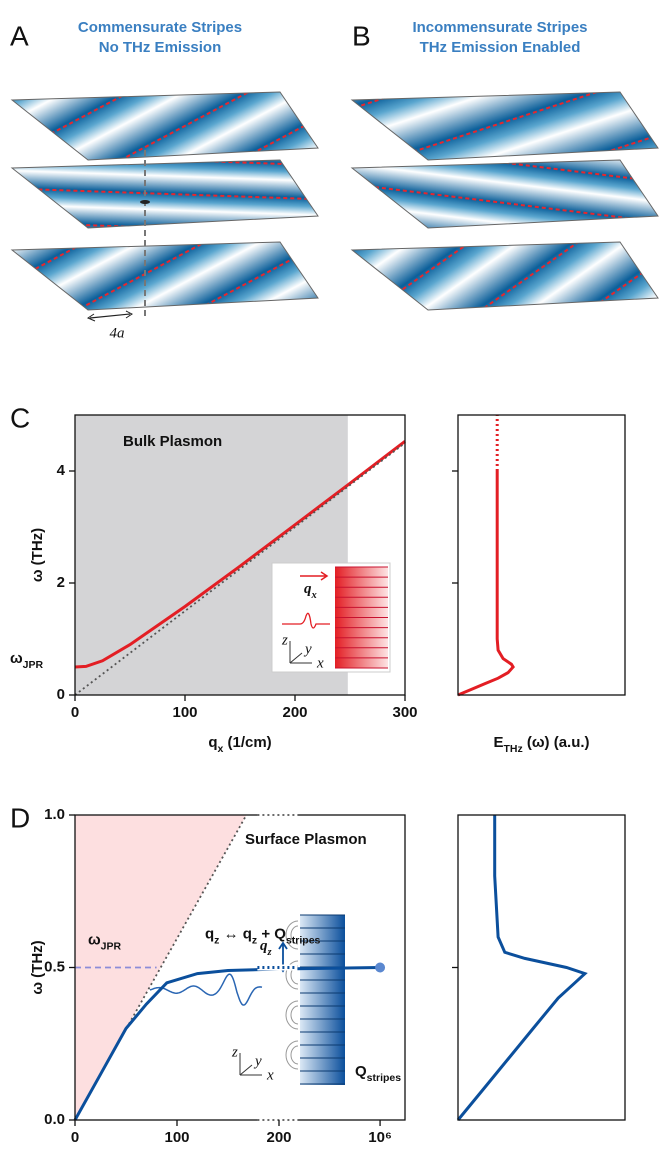 The width and height of the screenshot is (661, 1149). What do you see at coordinates (111, 946) in the screenshot?
I see `annotation-part: JPR` at bounding box center [111, 946].